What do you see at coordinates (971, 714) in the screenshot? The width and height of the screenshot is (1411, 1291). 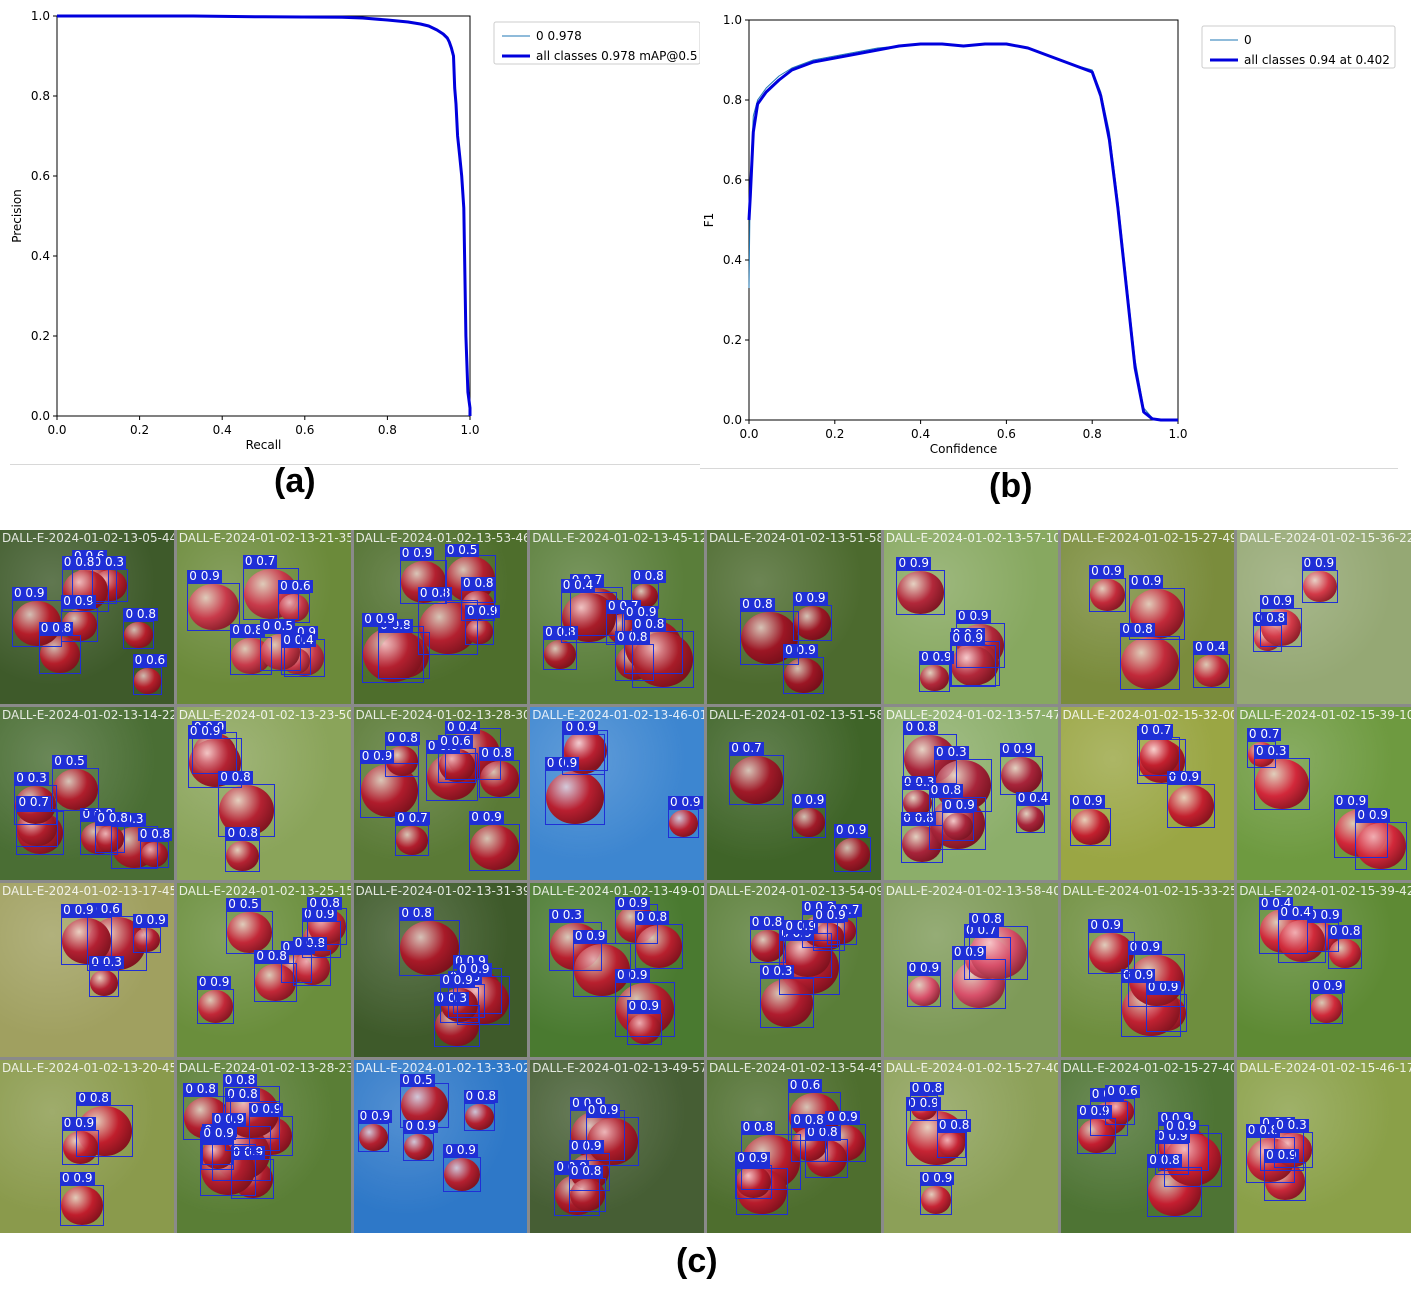 I see `tile-caption: DALL-E-2024-01-02-13-57-47` at bounding box center [971, 714].